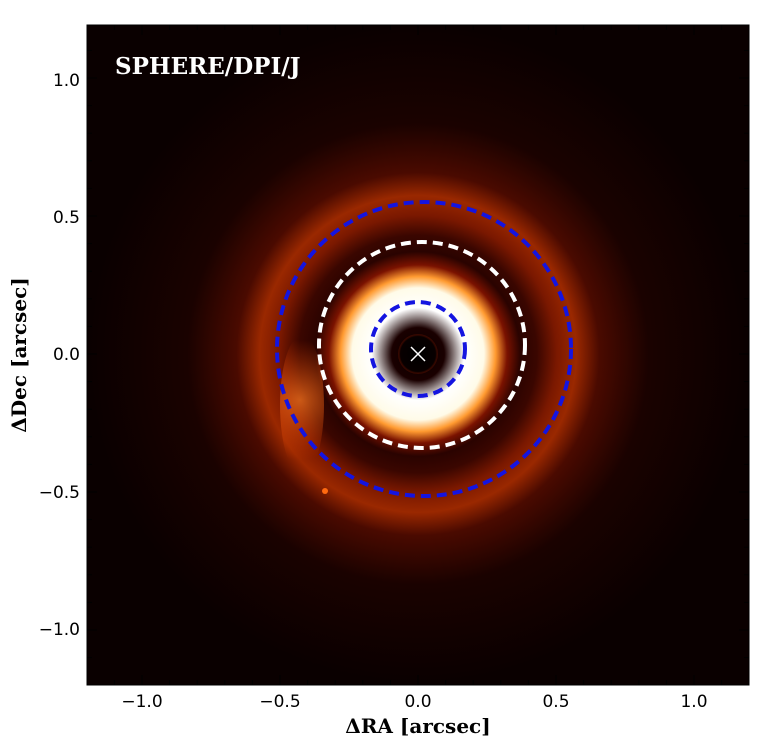 Image resolution: width=784 pixels, height=755 pixels. What do you see at coordinates (302, 405) in the screenshot?
I see `disk-arc-feature` at bounding box center [302, 405].